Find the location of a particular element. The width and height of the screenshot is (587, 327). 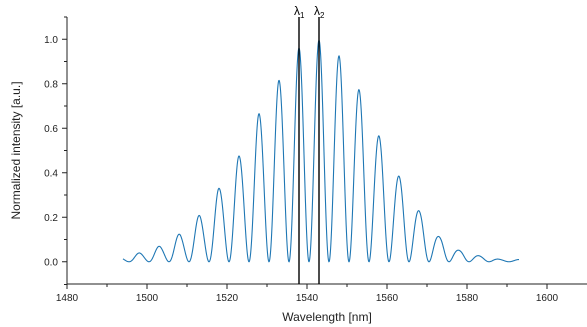

chart-markers: λ1 λ2 is located at coordinates (309, 144).